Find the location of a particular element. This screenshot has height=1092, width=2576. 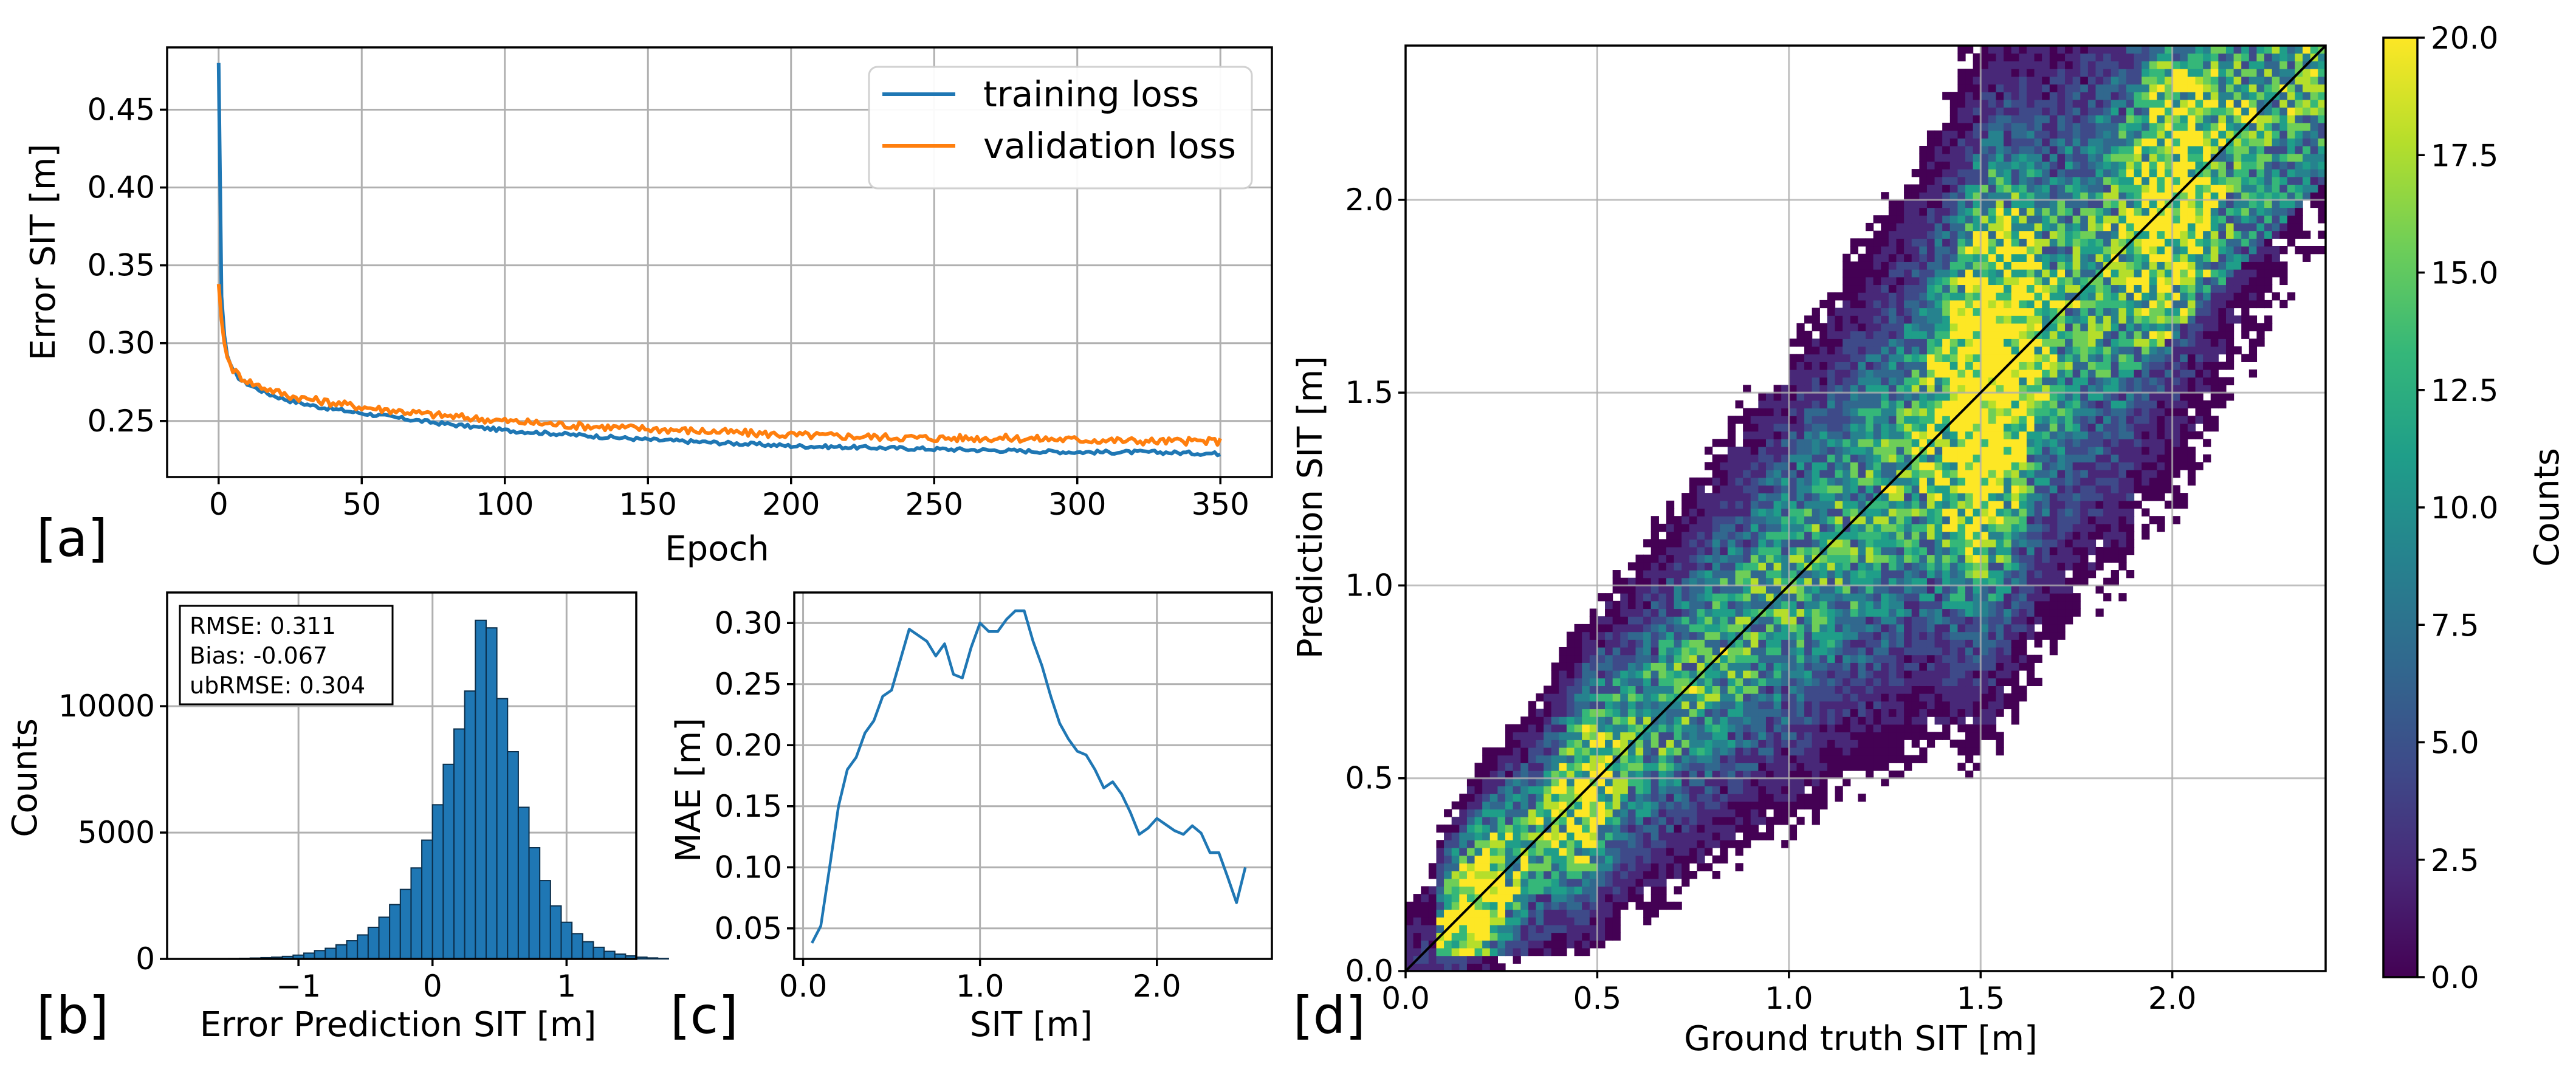

c-xtick-label-2: 2.0 is located at coordinates (1157, 986).